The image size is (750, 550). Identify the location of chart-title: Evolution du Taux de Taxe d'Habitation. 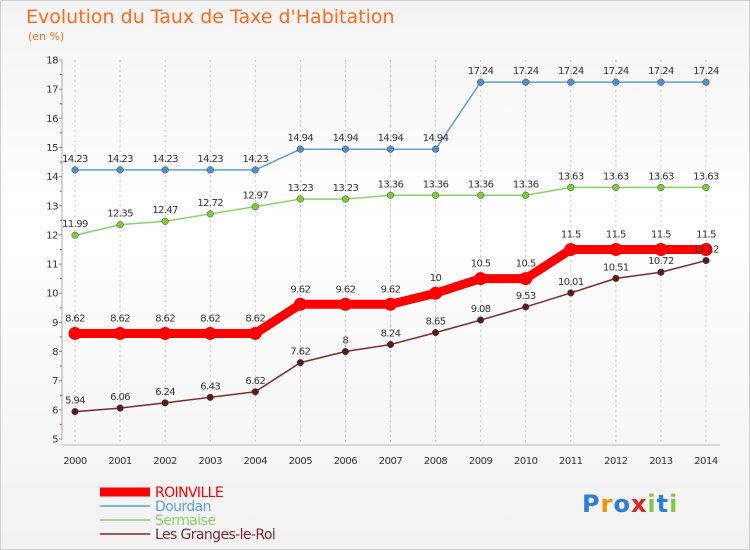
(210, 17).